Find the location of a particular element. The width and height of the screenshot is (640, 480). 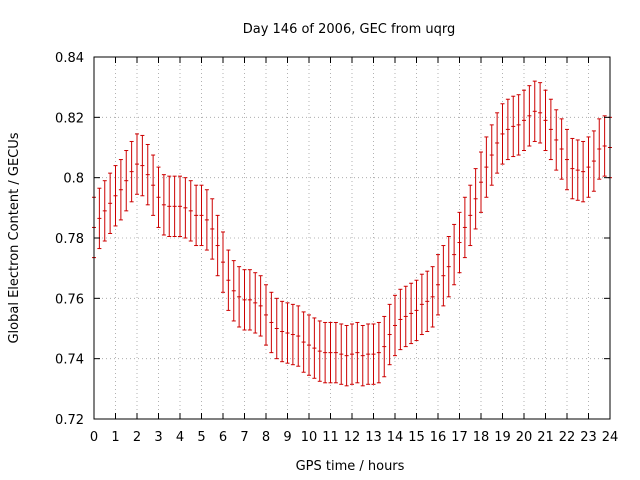

y-tick-label: 0.82 is located at coordinates (69, 118).